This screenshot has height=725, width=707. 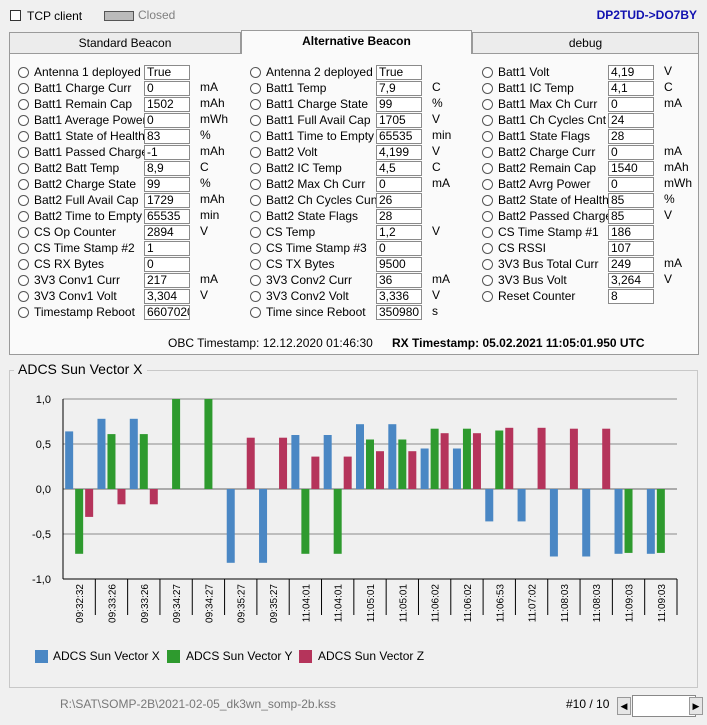 I want to click on field-value: 26, so click(x=399, y=200).